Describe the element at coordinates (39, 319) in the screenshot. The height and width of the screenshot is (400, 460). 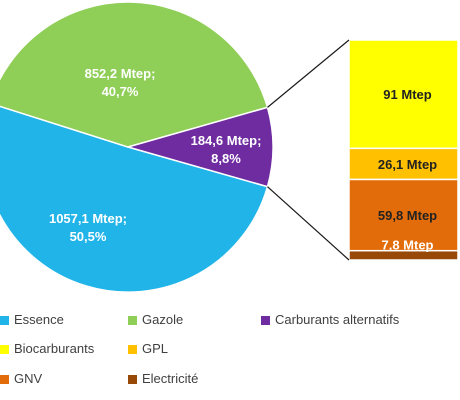
I see `legend-label: Essence` at that location.